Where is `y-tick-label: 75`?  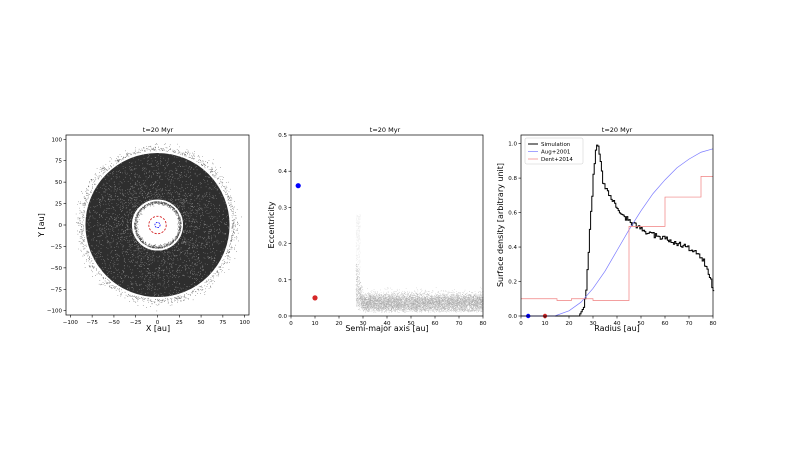 y-tick-label: 75 is located at coordinates (58, 162).